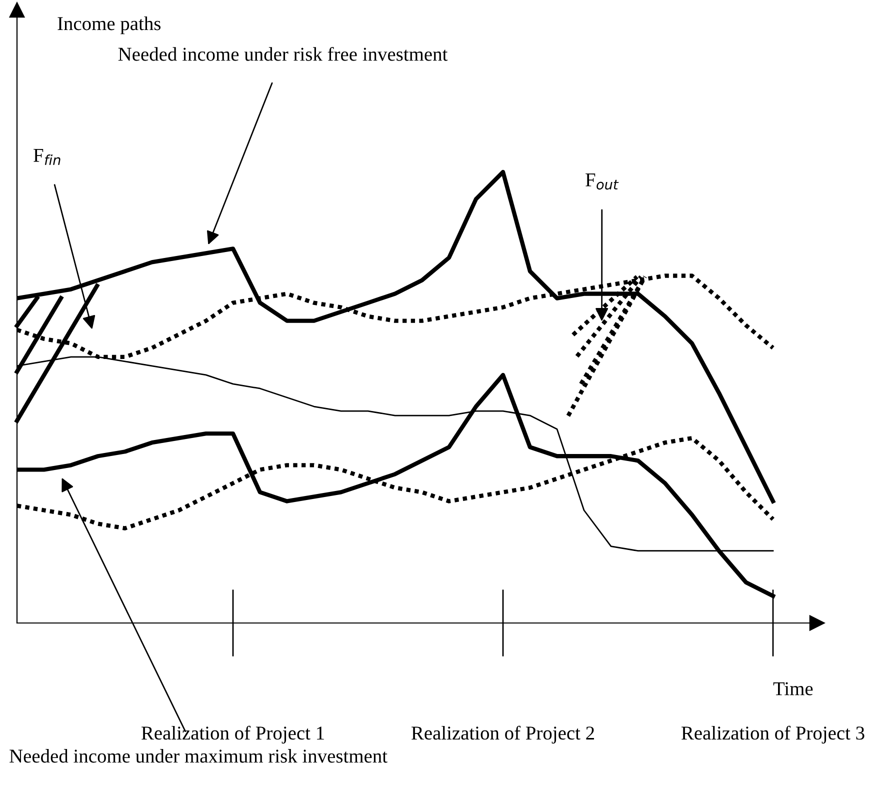 This screenshot has height=790, width=880. What do you see at coordinates (502, 735) in the screenshot?
I see `x-tick-label: Realization of Project 2` at bounding box center [502, 735].